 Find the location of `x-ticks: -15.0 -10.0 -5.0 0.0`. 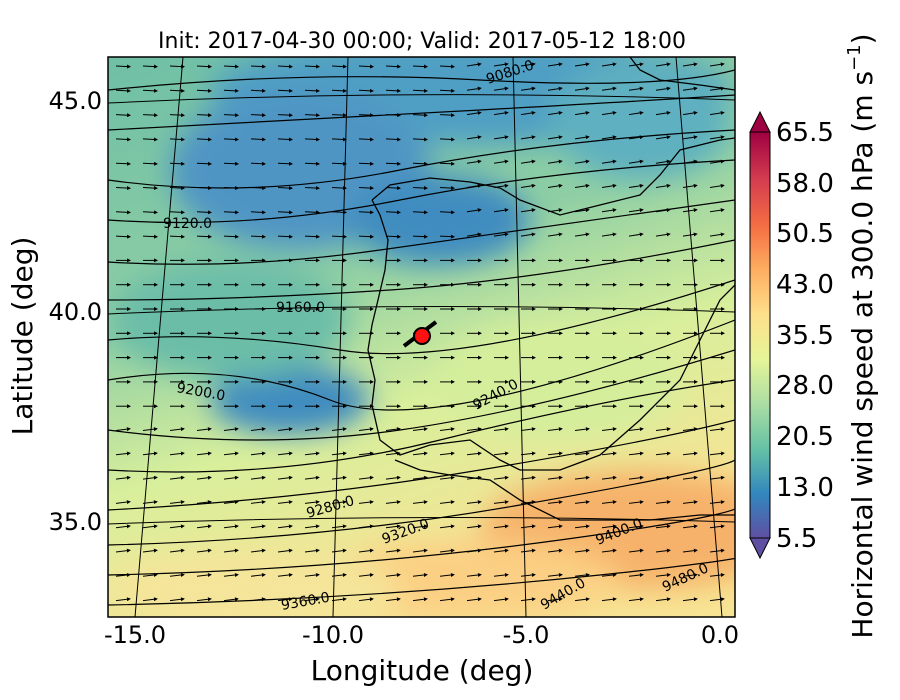

x-ticks: -15.0 -10.0 -5.0 0.0 is located at coordinates (421, 635).